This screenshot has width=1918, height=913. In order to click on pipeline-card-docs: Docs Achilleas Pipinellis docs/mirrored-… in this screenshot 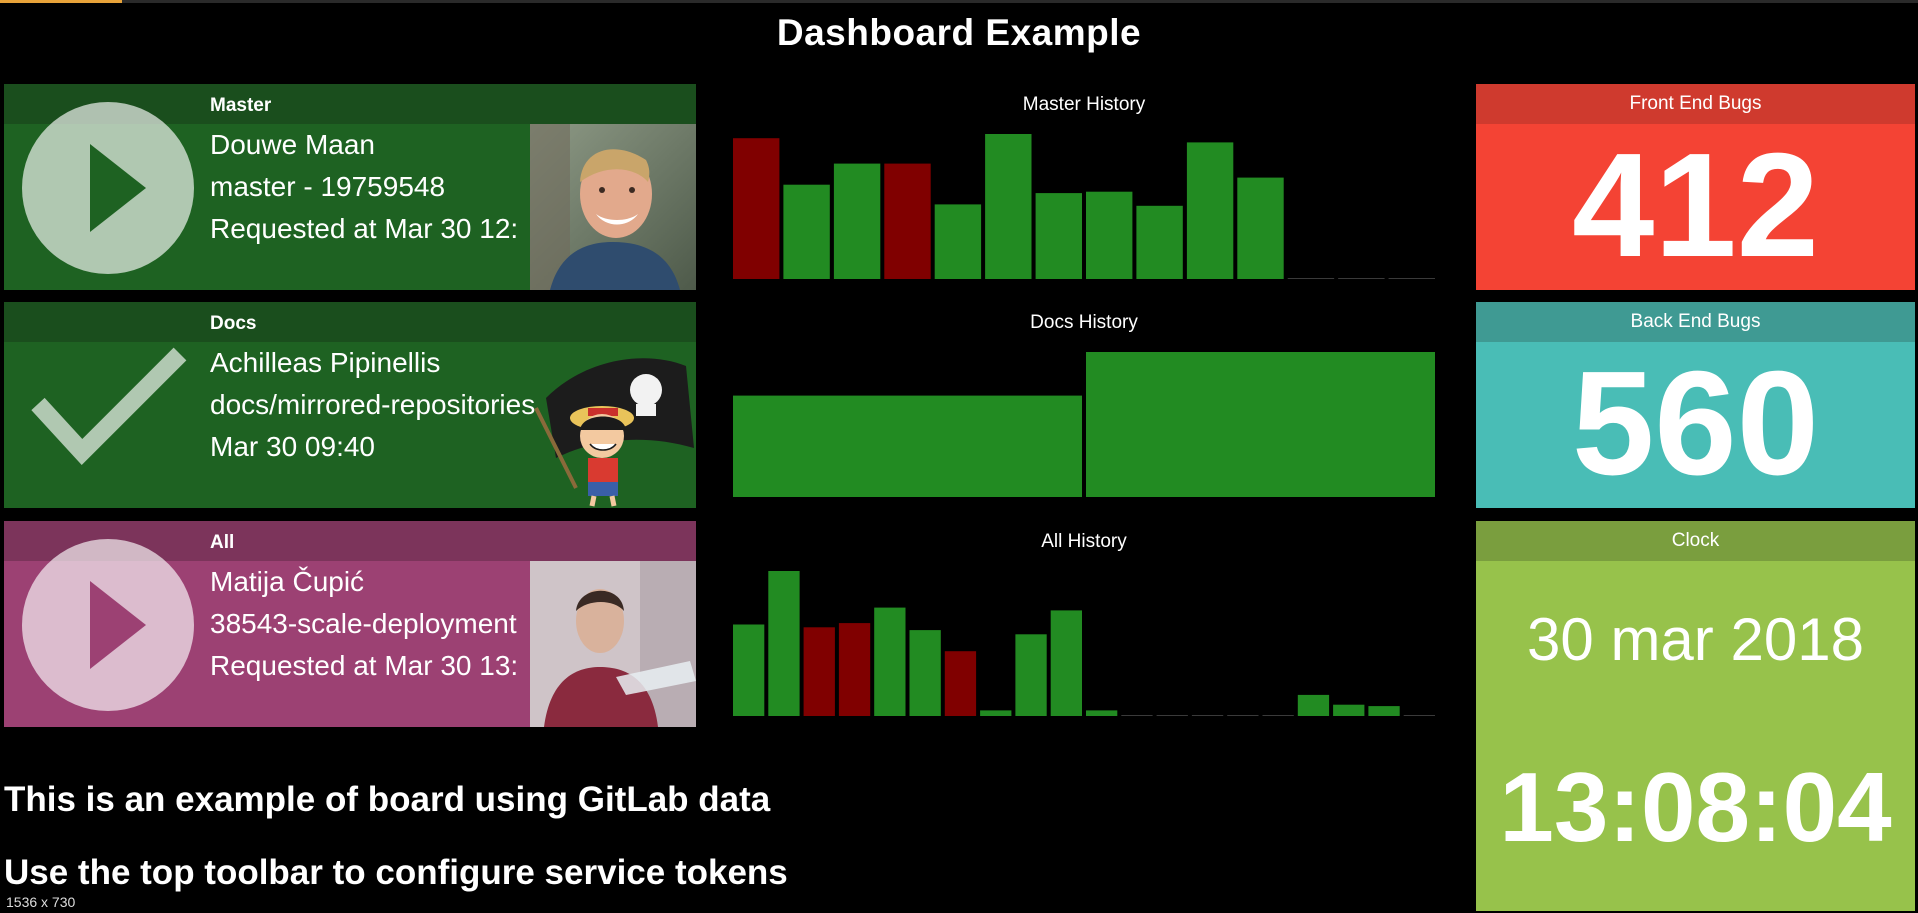, I will do `click(350, 405)`.